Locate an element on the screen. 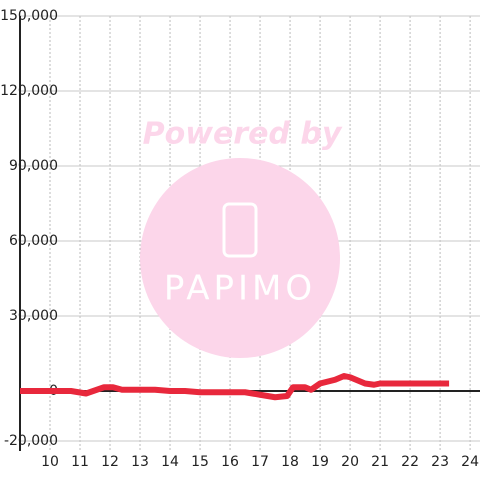 The width and height of the screenshot is (480, 480). y-tick-label: 60,000 is located at coordinates (33, 241).